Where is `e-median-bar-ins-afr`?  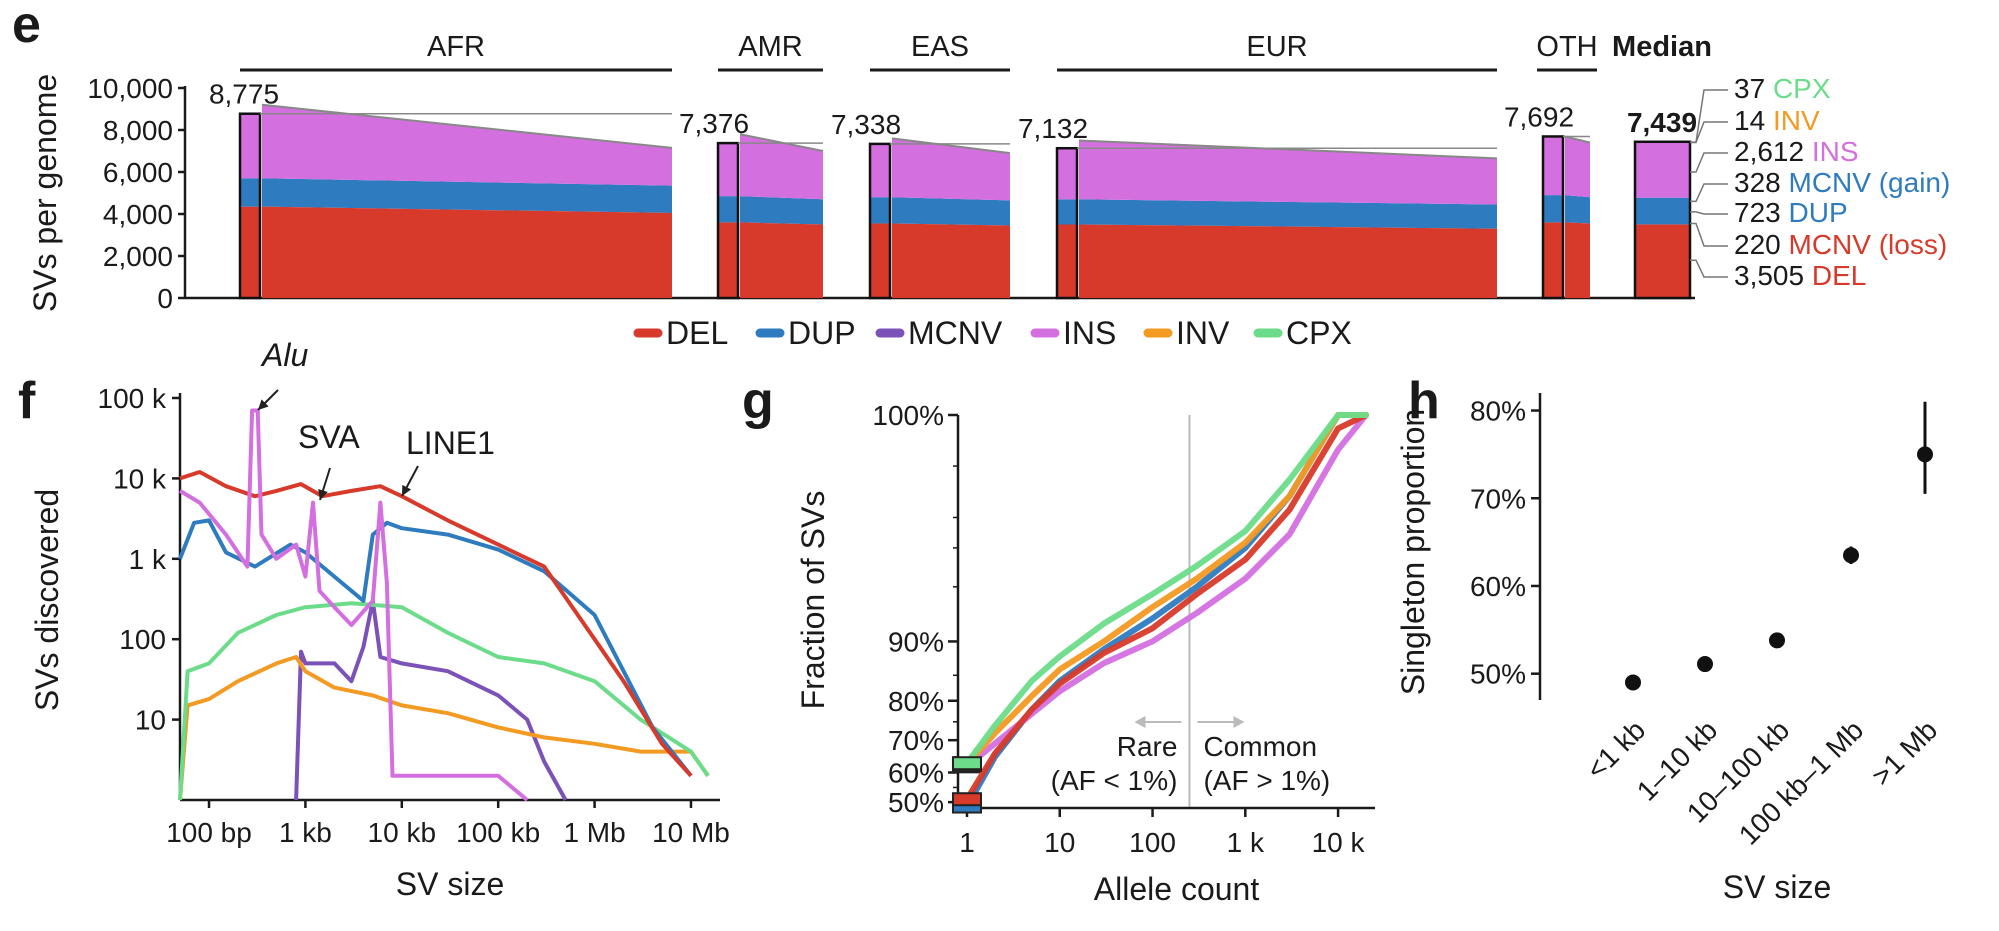 e-median-bar-ins-afr is located at coordinates (250, 146).